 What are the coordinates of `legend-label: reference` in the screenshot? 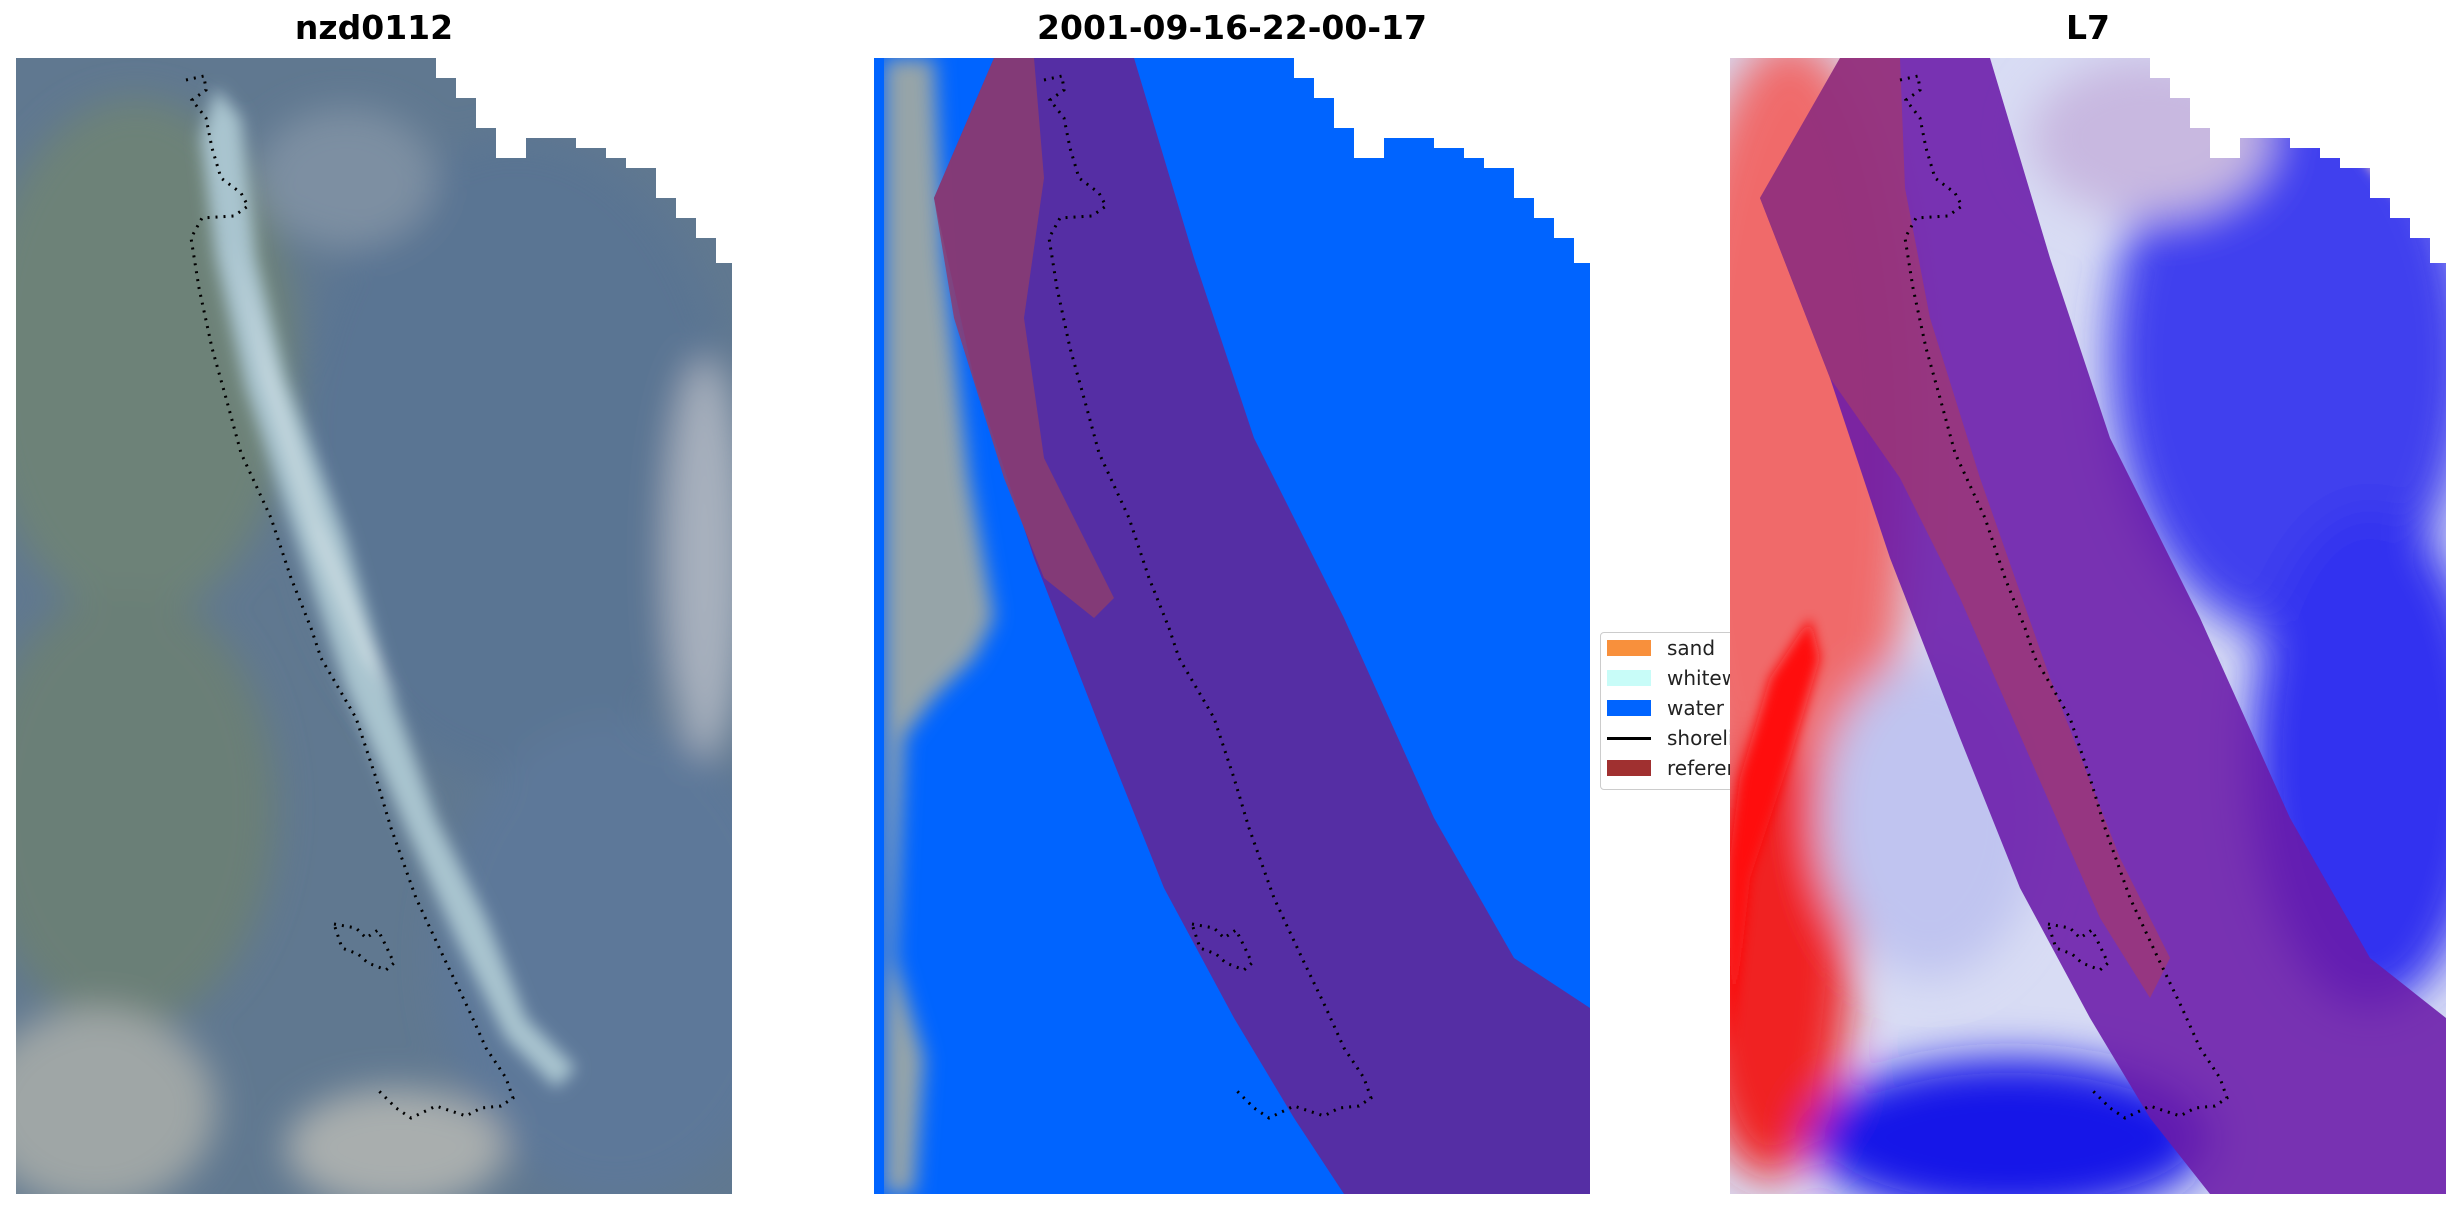 It's located at (1700, 768).